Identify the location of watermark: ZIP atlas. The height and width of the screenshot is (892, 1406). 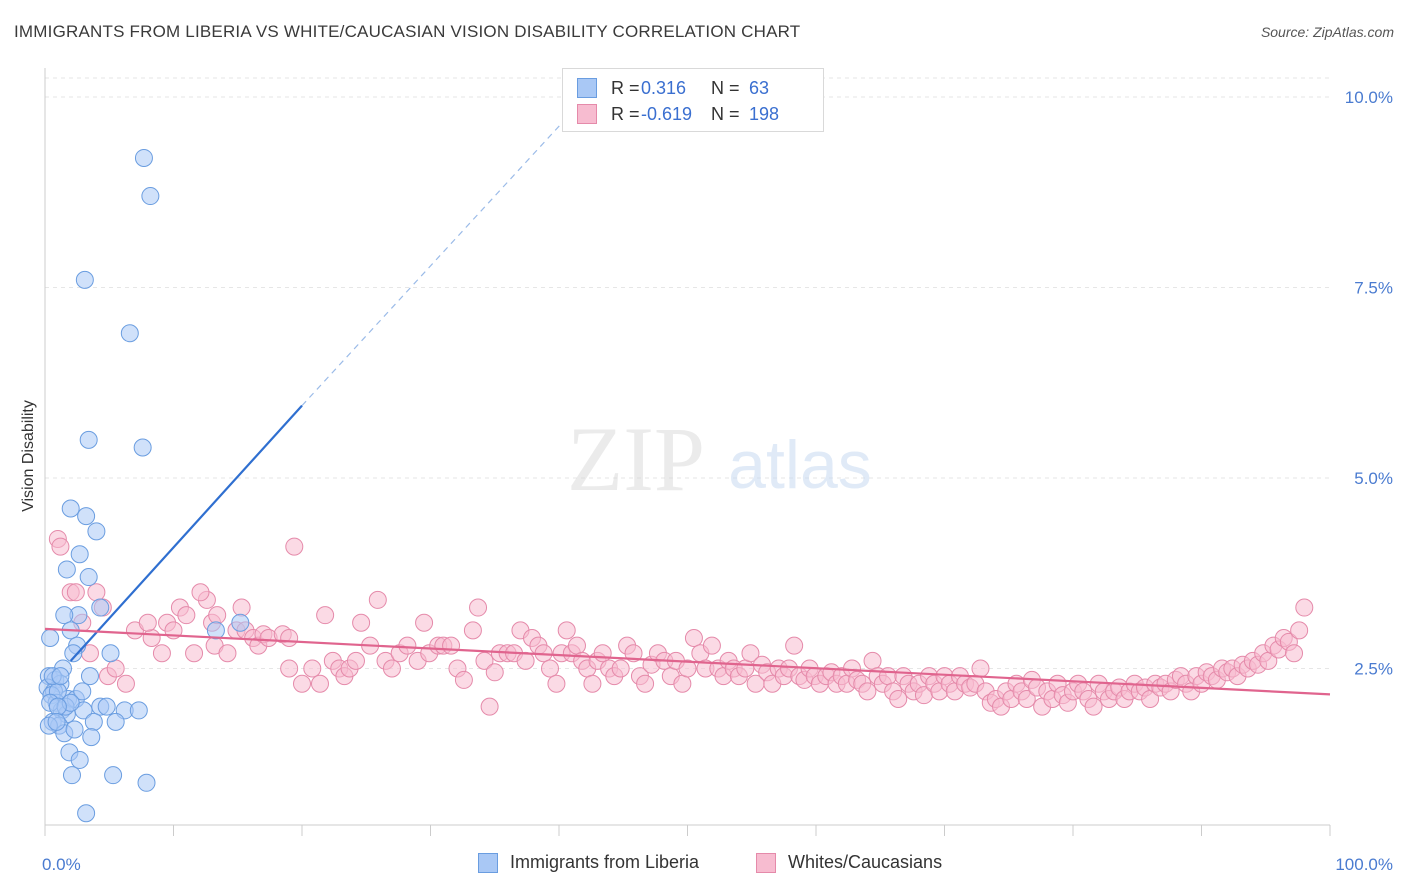
(719, 459).